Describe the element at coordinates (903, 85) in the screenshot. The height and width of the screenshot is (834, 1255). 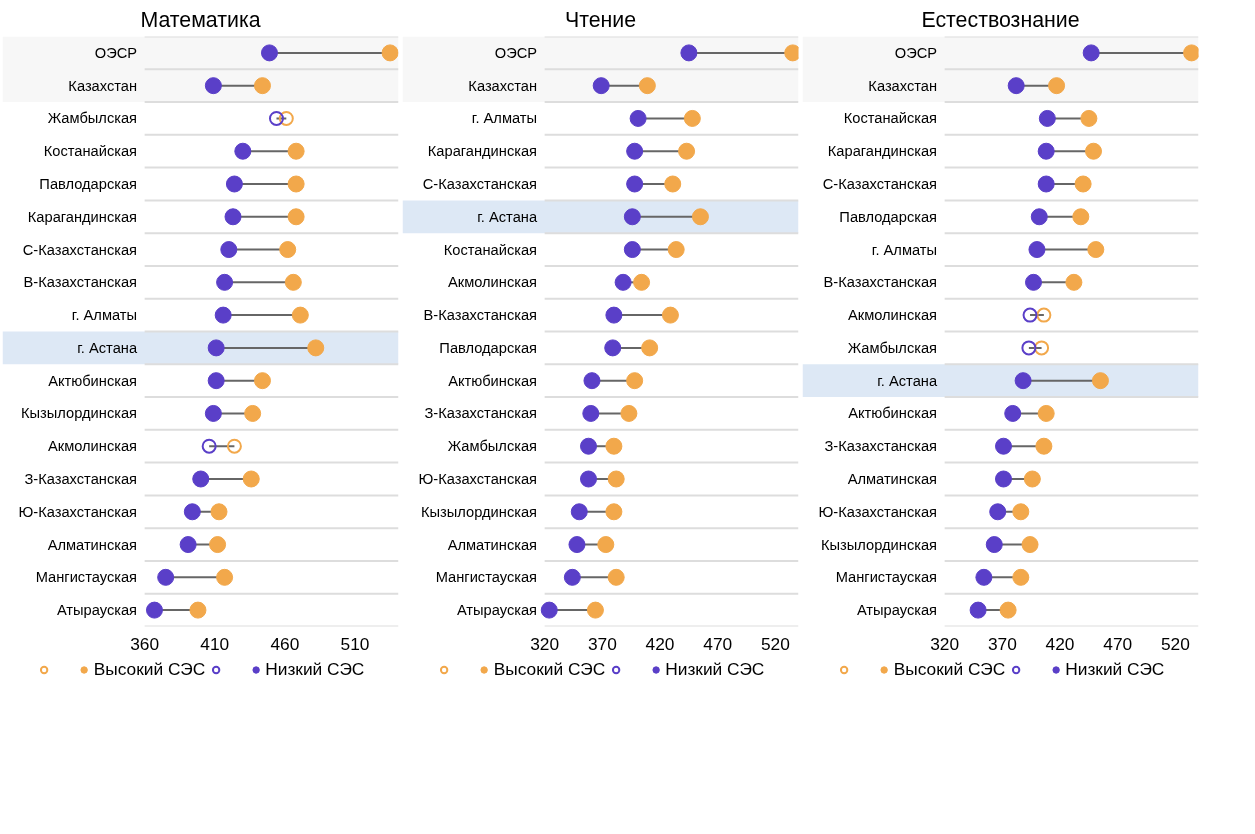
I see `y-tick-label: Казахстан` at that location.